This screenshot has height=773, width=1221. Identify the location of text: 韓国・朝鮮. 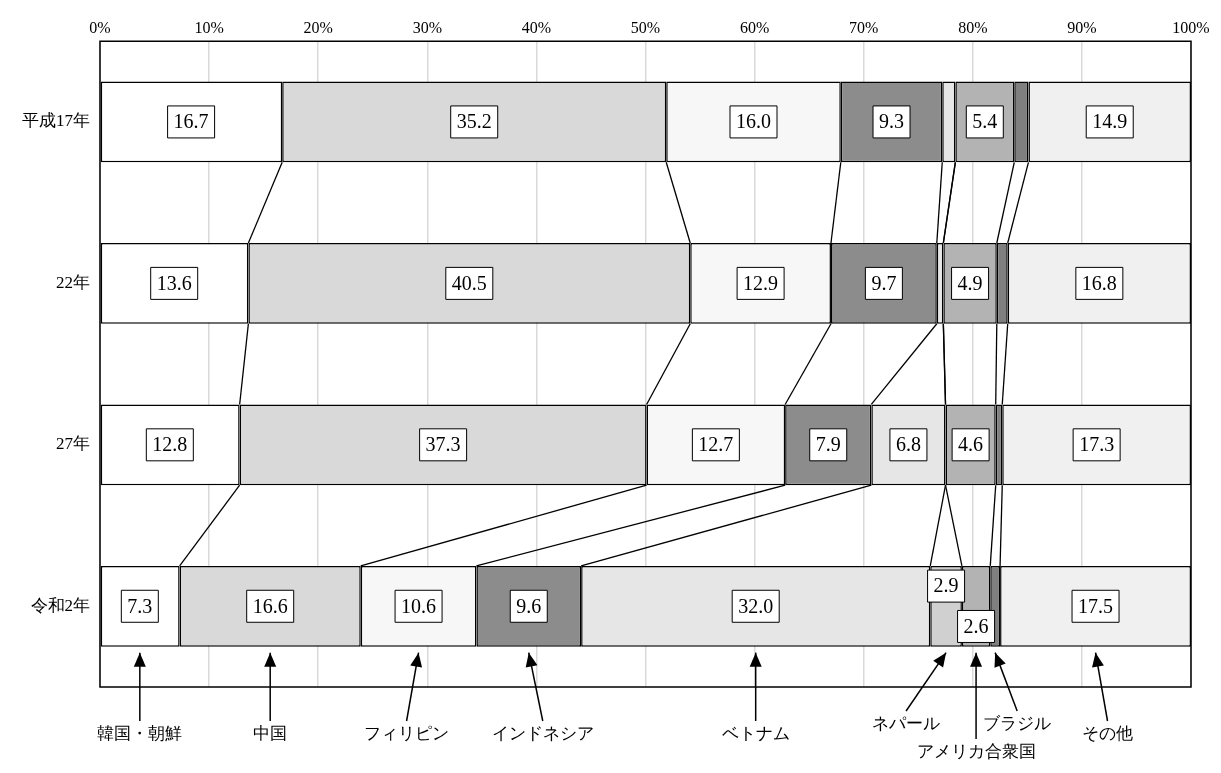
(140, 734).